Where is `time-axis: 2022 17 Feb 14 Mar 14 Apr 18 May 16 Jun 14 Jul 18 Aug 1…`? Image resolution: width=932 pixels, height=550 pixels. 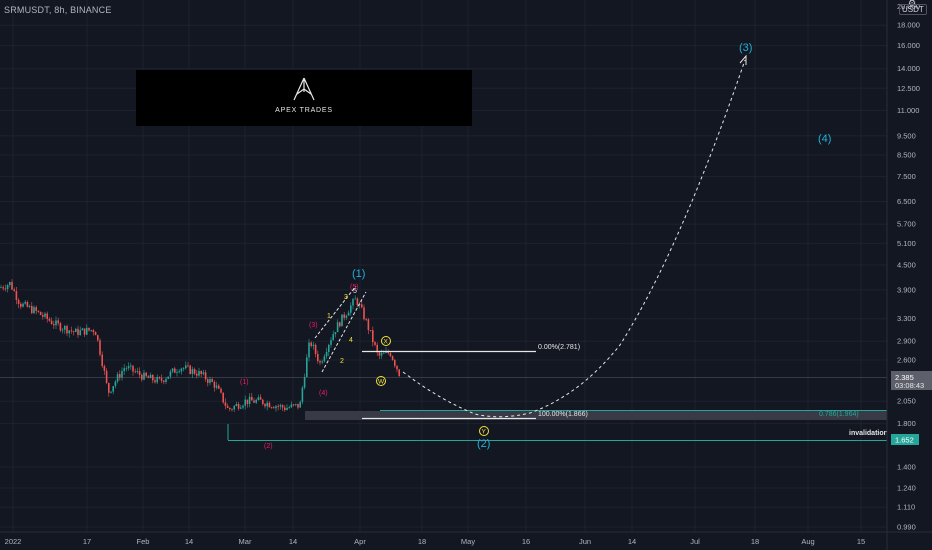 time-axis: 2022 17 Feb 14 Mar 14 Apr 18 May 16 Jun 14 Jul 18 Aug 1… is located at coordinates (466, 538).